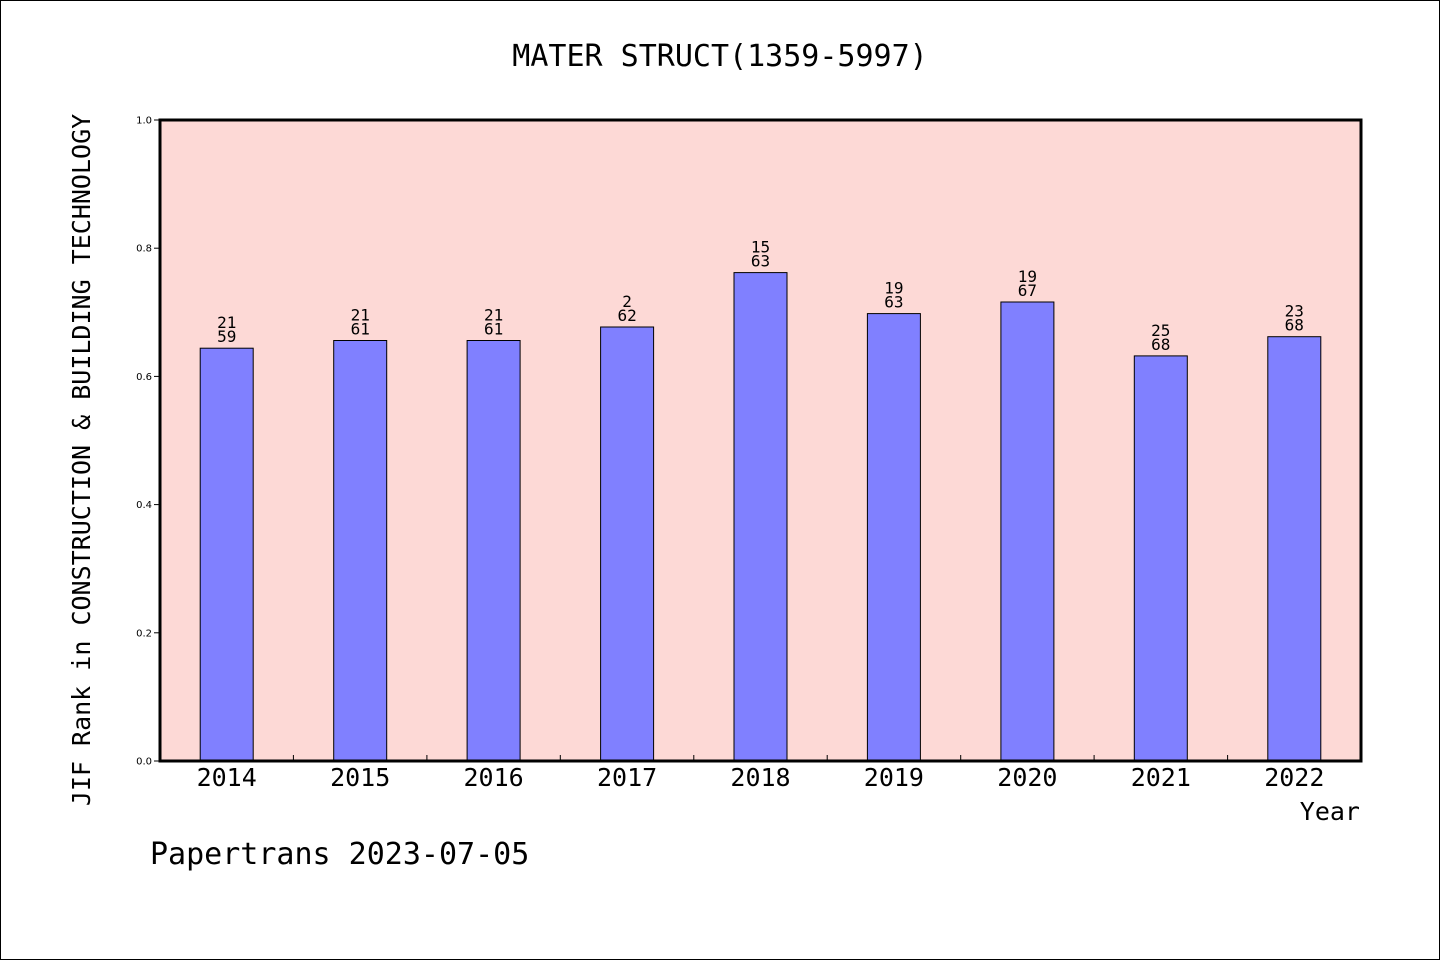 This screenshot has height=960, width=1440. I want to click on bar-total-label: 59, so click(226, 336).